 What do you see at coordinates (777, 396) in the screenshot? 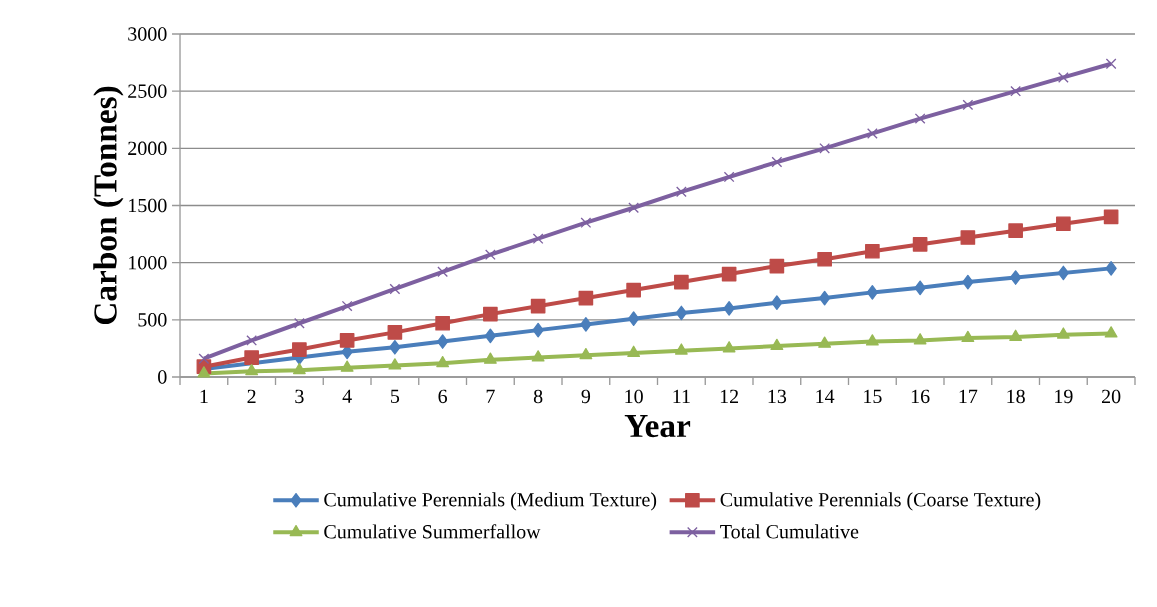
I see `x-tick-label: 13` at bounding box center [777, 396].